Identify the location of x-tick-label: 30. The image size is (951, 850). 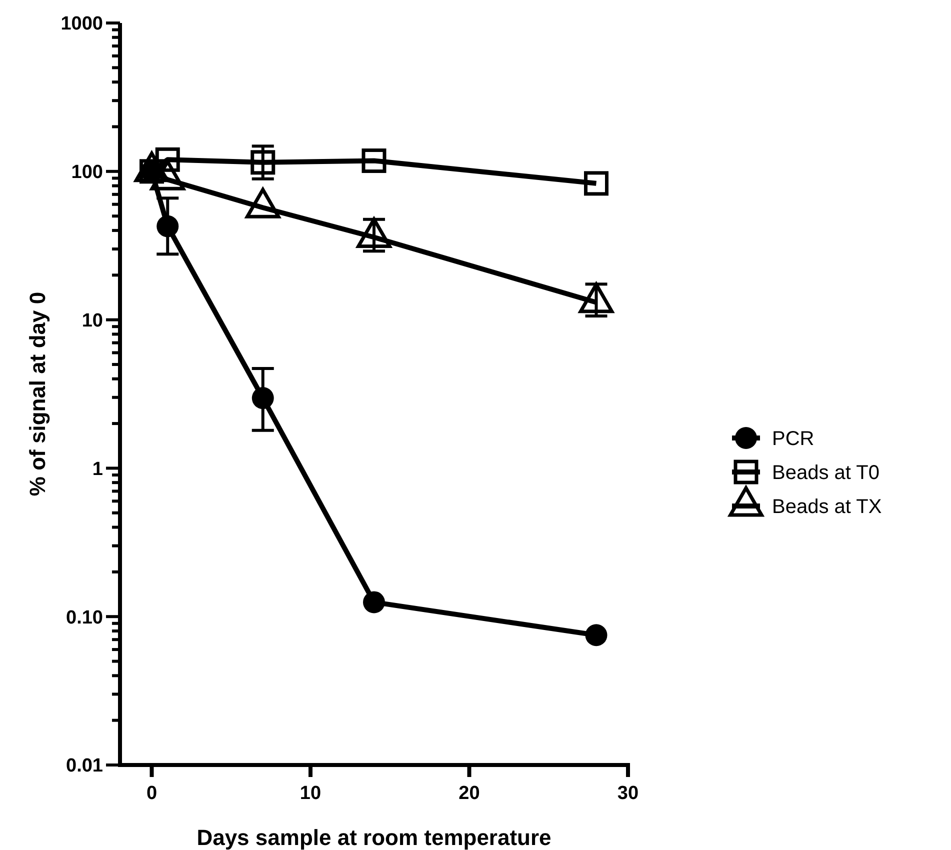
(628, 793).